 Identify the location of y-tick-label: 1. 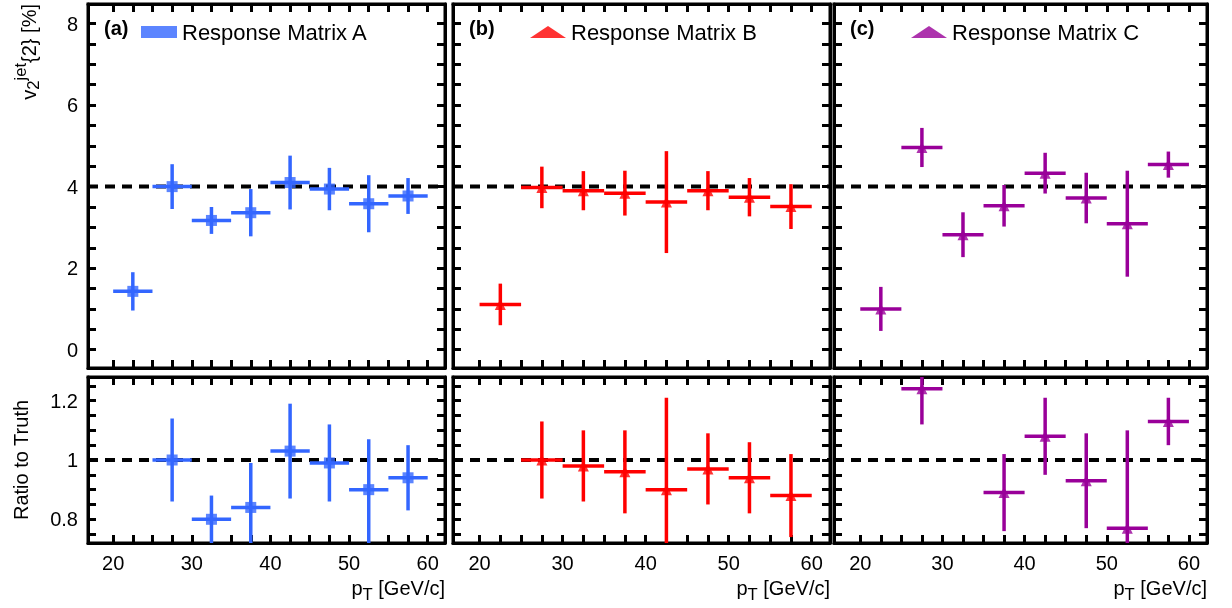
(72, 460).